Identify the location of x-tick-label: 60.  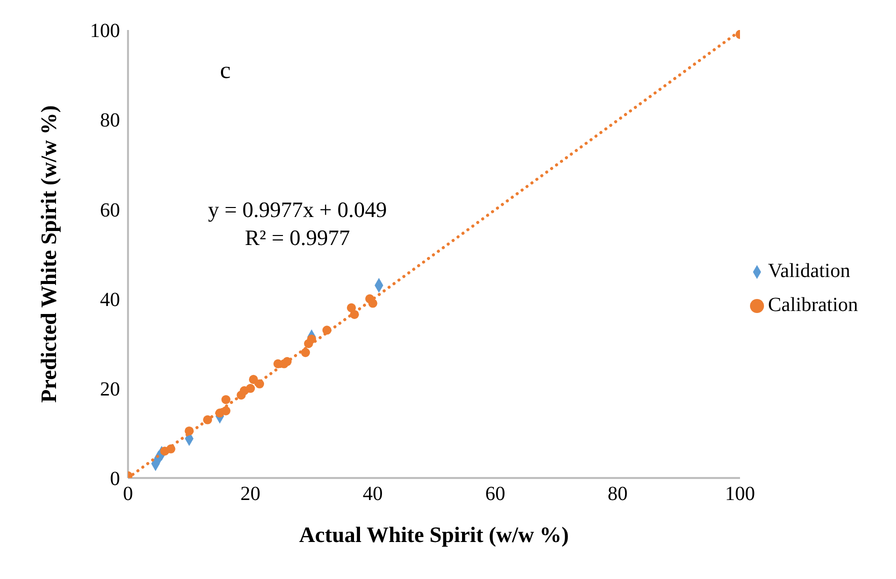
(495, 494).